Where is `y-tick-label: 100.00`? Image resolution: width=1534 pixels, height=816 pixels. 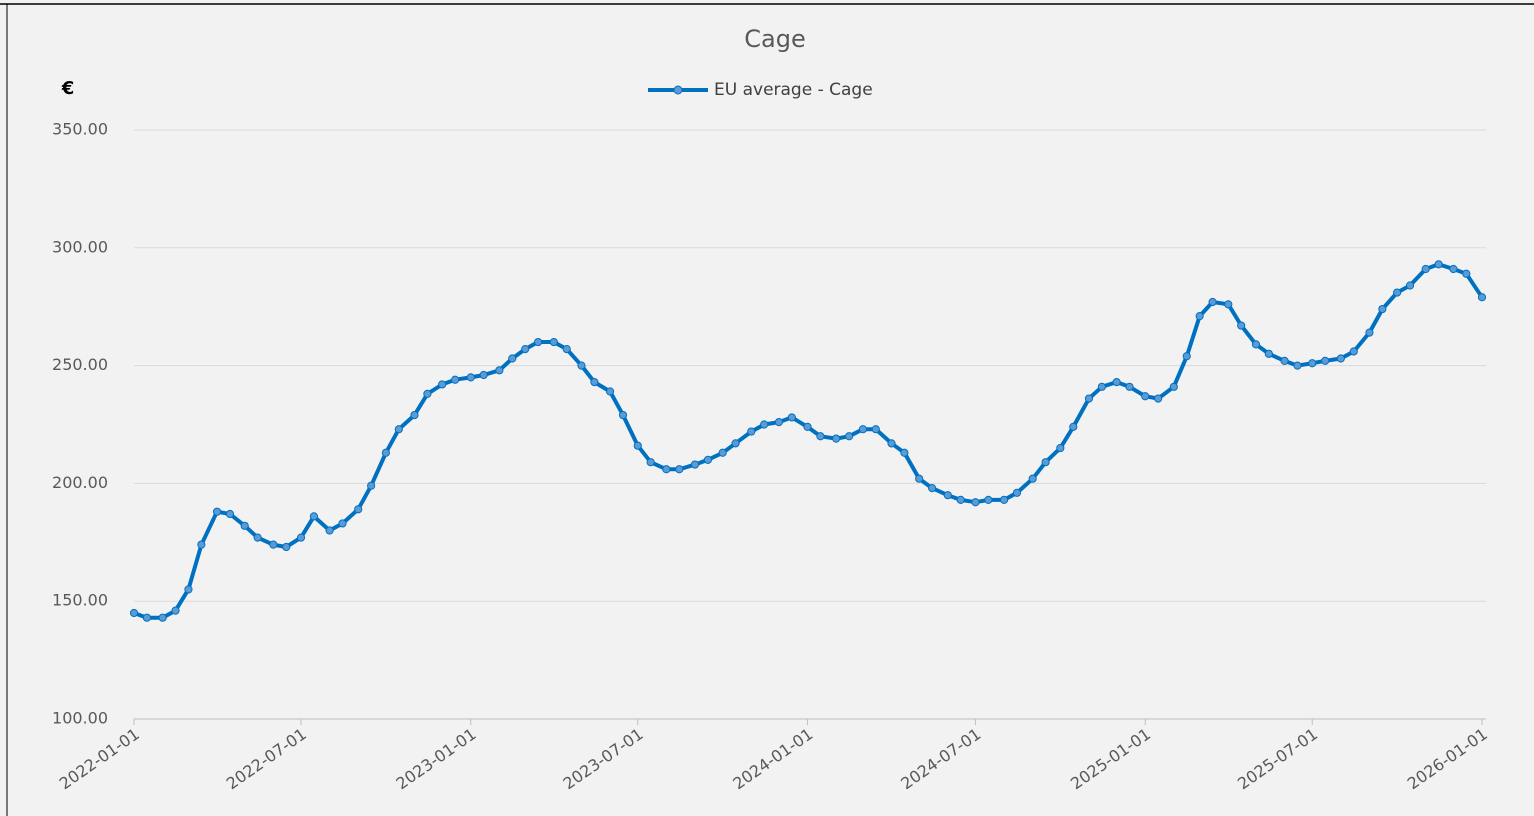
y-tick-label: 100.00 is located at coordinates (80, 718).